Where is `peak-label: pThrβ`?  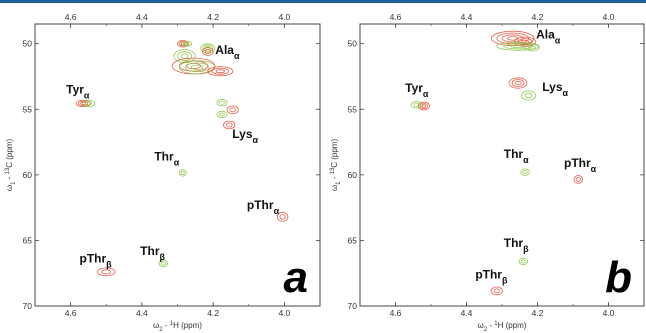
peak-label: pThrβ is located at coordinates (491, 277).